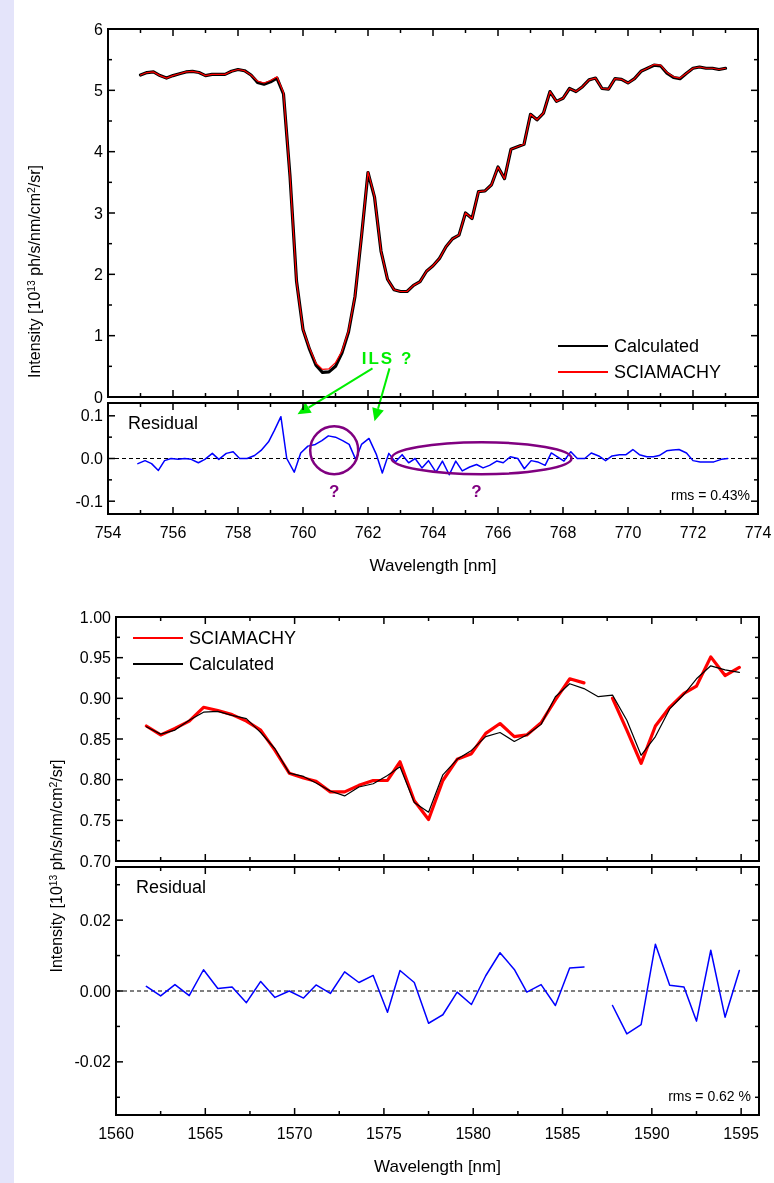 This screenshot has height=1183, width=774. I want to click on annotation: ILS ?, so click(387, 359).